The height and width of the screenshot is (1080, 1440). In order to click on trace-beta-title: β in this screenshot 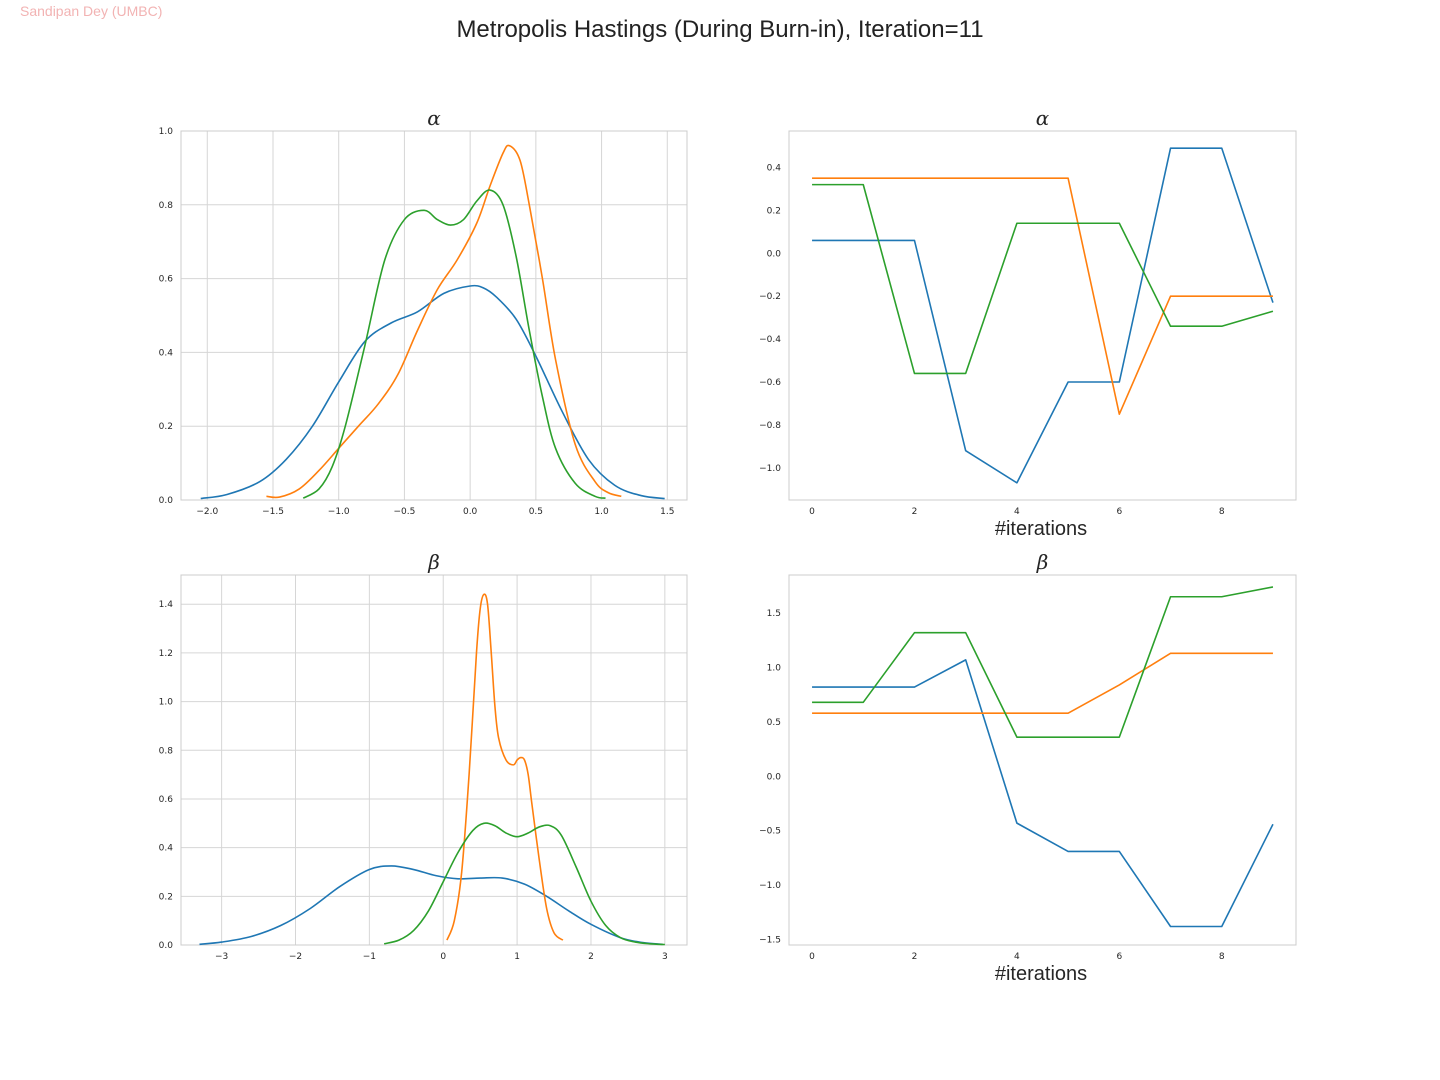, I will do `click(1042, 562)`.